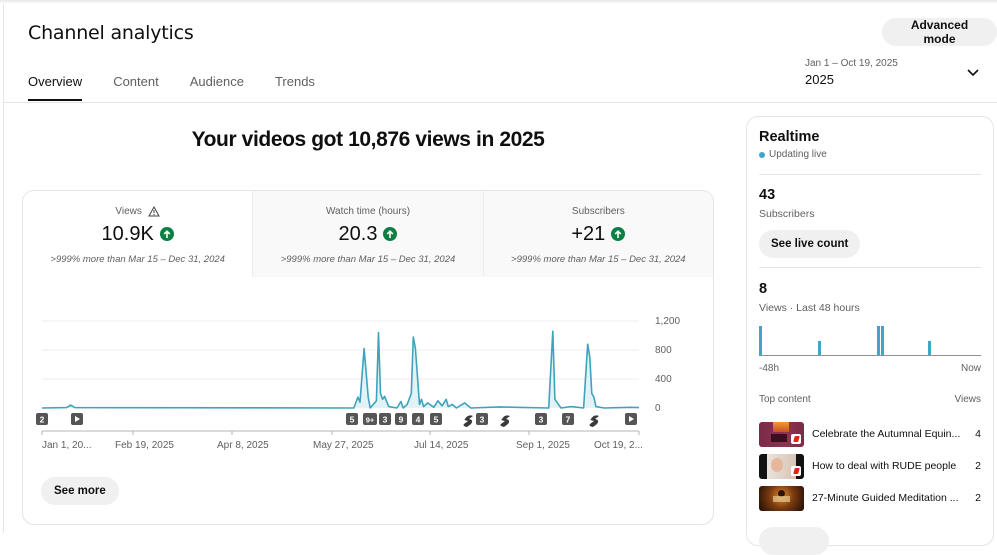 The height and width of the screenshot is (555, 997). Describe the element at coordinates (785, 399) in the screenshot. I see `top-content-label: Top content` at that location.